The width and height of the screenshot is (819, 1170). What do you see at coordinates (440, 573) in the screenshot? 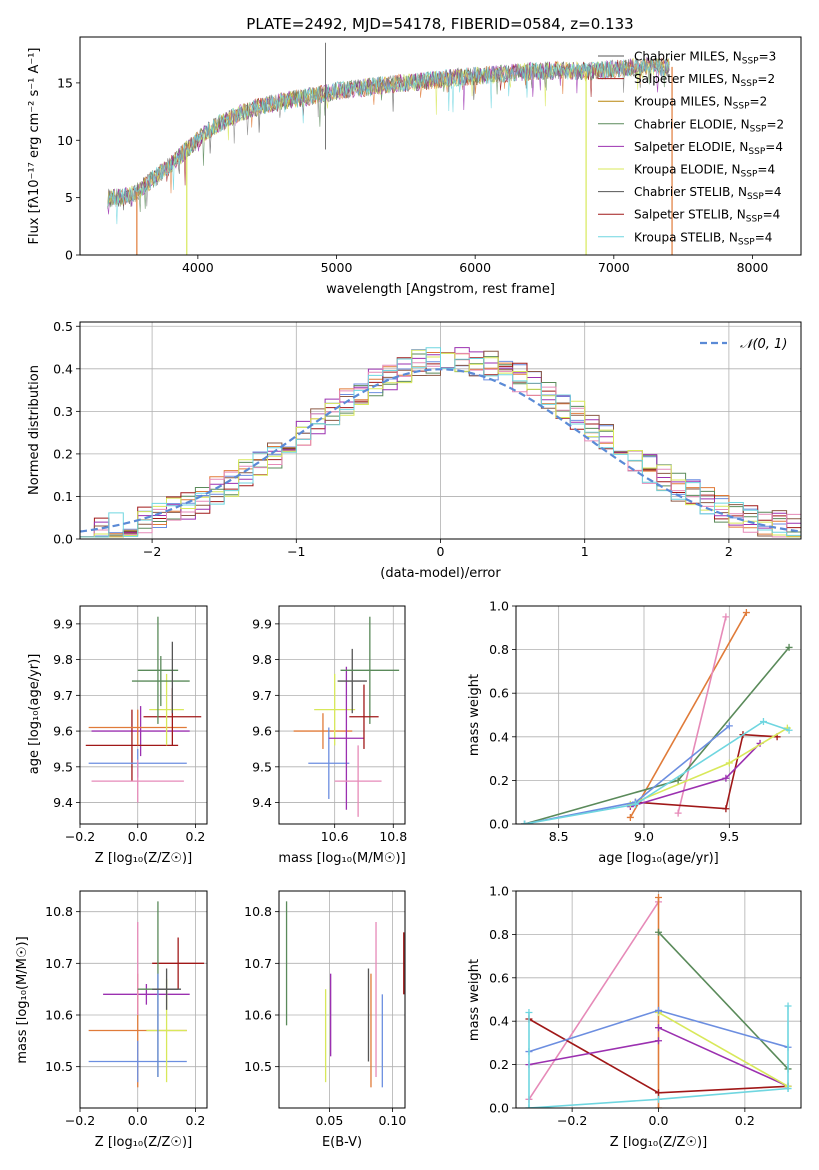
I see `x-axis-label: (data-model)/error` at bounding box center [440, 573].